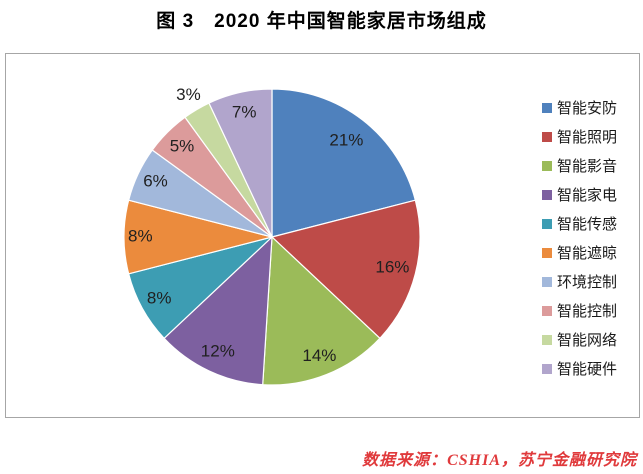 This screenshot has width=643, height=474. Describe the element at coordinates (346, 140) in the screenshot. I see `pie-slice-label: 21%` at that location.